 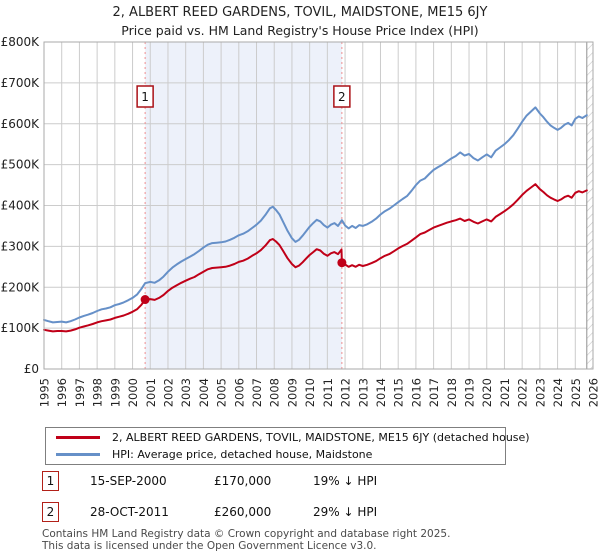 What do you see at coordinates (381, 392) in the screenshot?
I see `svg-text: 2014` at bounding box center [381, 392].